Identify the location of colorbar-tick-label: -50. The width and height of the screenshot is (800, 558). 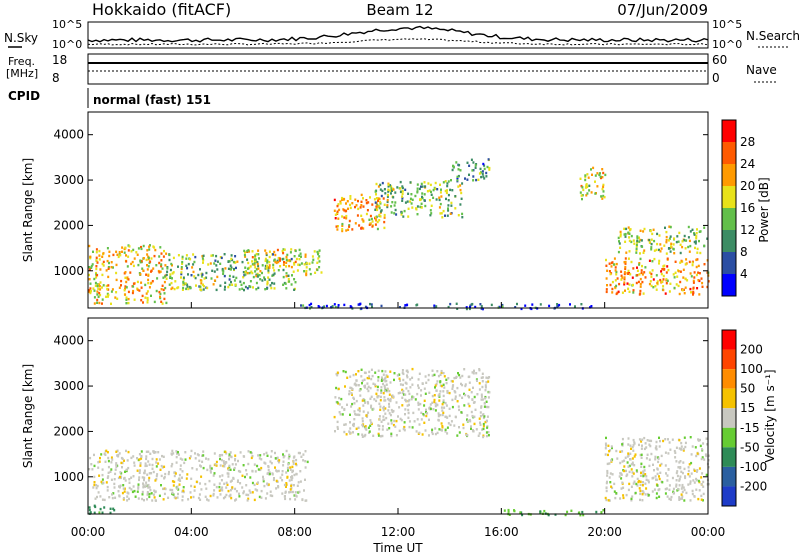
(750, 447).